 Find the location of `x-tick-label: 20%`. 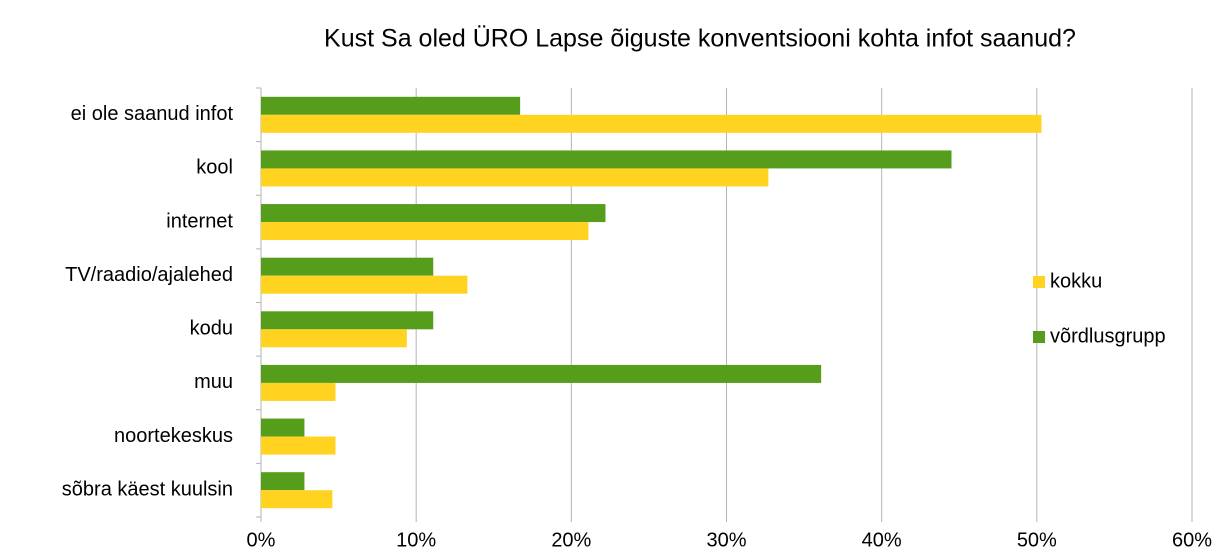

x-tick-label: 20% is located at coordinates (571, 540).